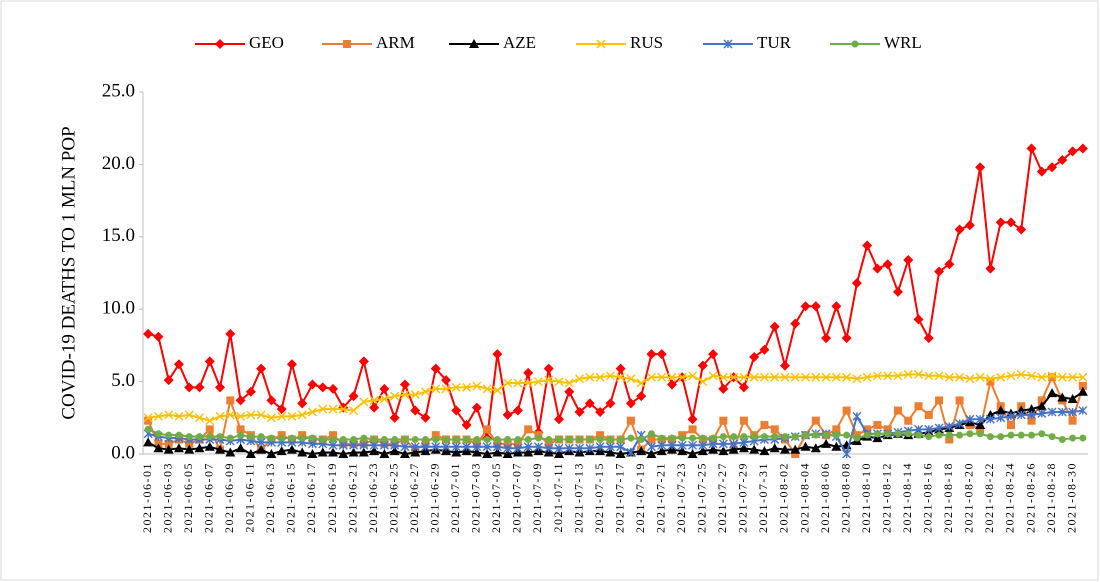 This screenshot has height=582, width=1100. Describe the element at coordinates (948, 497) in the screenshot. I see `x-tick-label: 2021-08-18` at that location.